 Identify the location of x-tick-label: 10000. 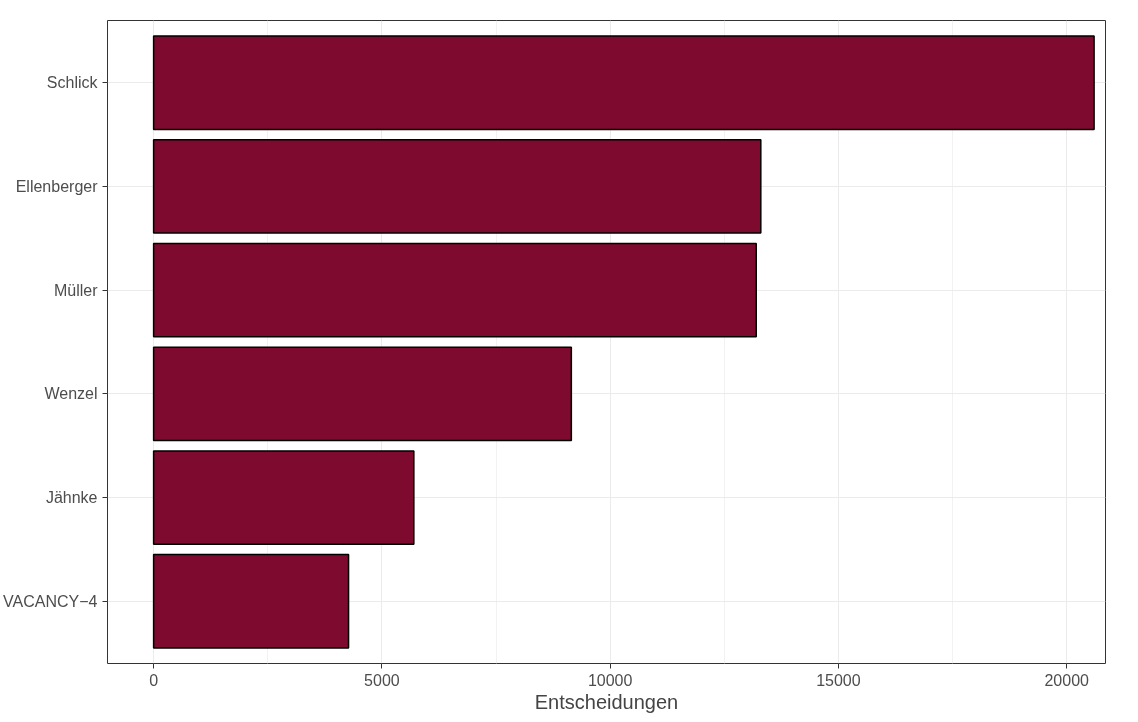
(610, 680).